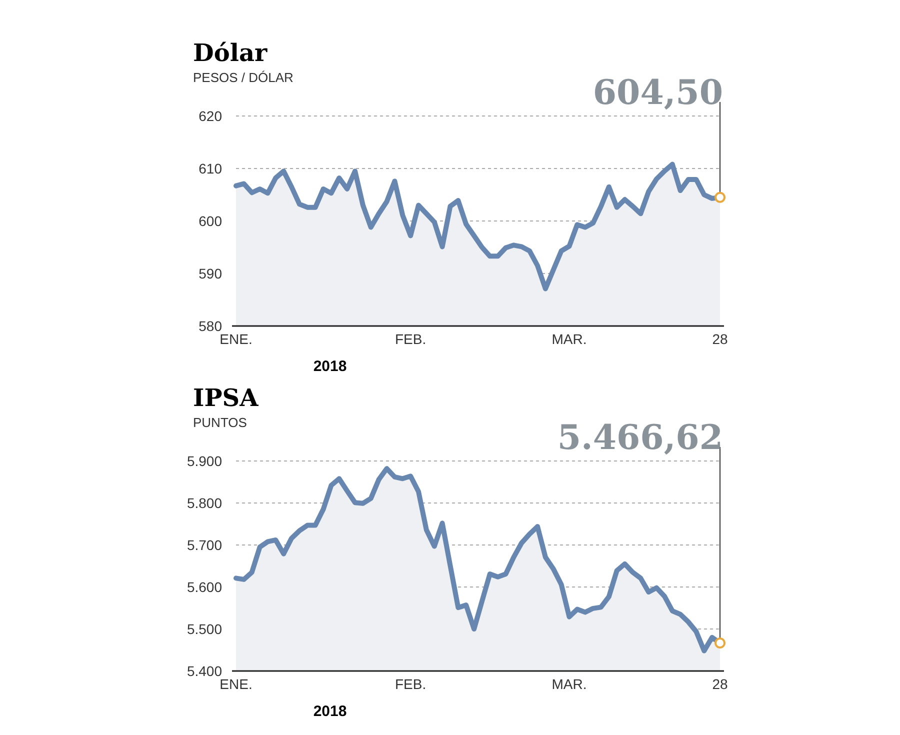  What do you see at coordinates (204, 503) in the screenshot?
I see `y-tick-label: 5.800` at bounding box center [204, 503].